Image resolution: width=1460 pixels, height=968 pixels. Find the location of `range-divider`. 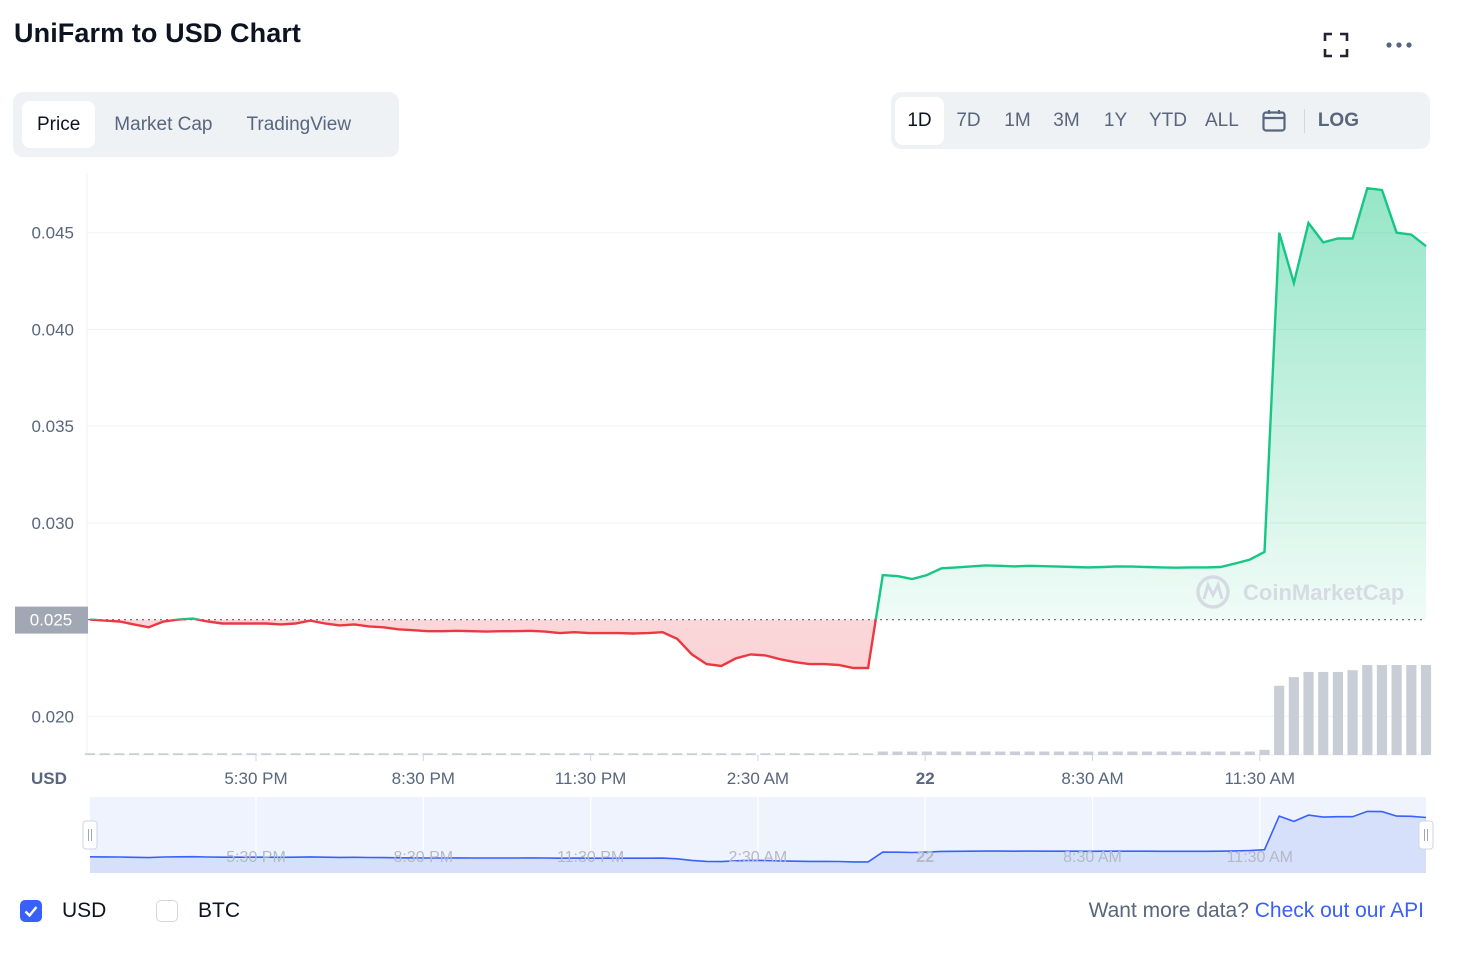

range-divider is located at coordinates (1304, 120).